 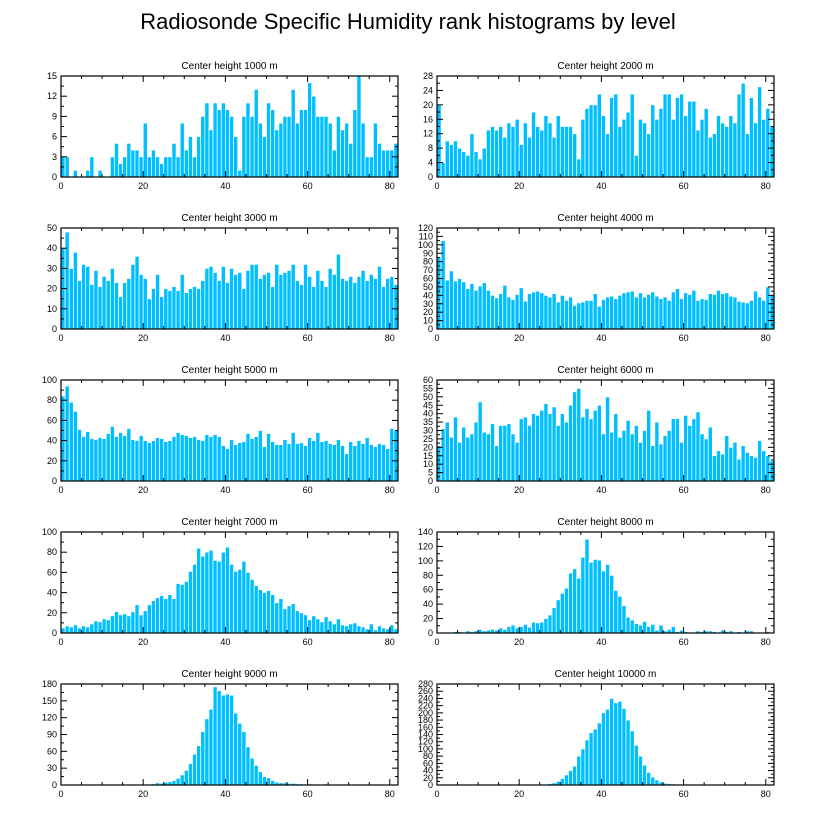 I want to click on panel-title: Center height 4000 m, so click(x=605, y=218).